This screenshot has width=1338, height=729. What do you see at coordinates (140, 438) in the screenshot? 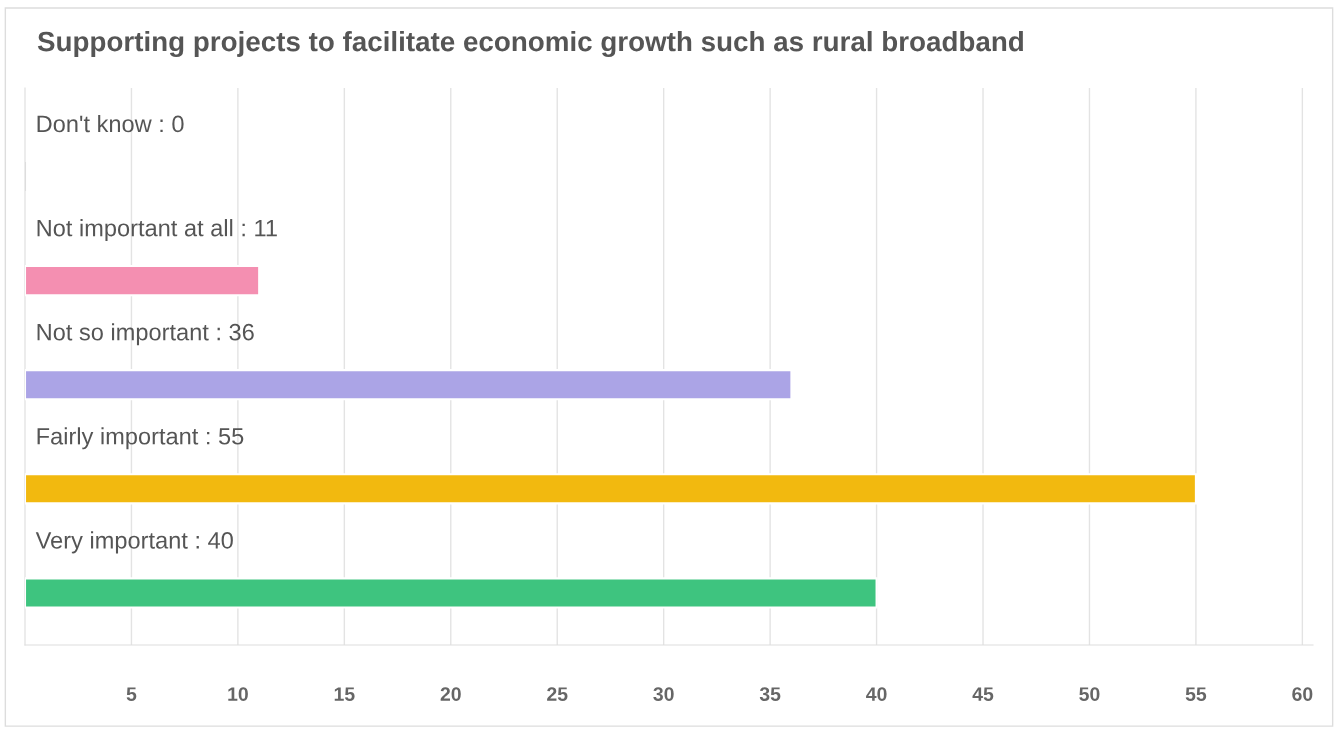
I see `y-tick-label: Fairly important : 55` at bounding box center [140, 438].